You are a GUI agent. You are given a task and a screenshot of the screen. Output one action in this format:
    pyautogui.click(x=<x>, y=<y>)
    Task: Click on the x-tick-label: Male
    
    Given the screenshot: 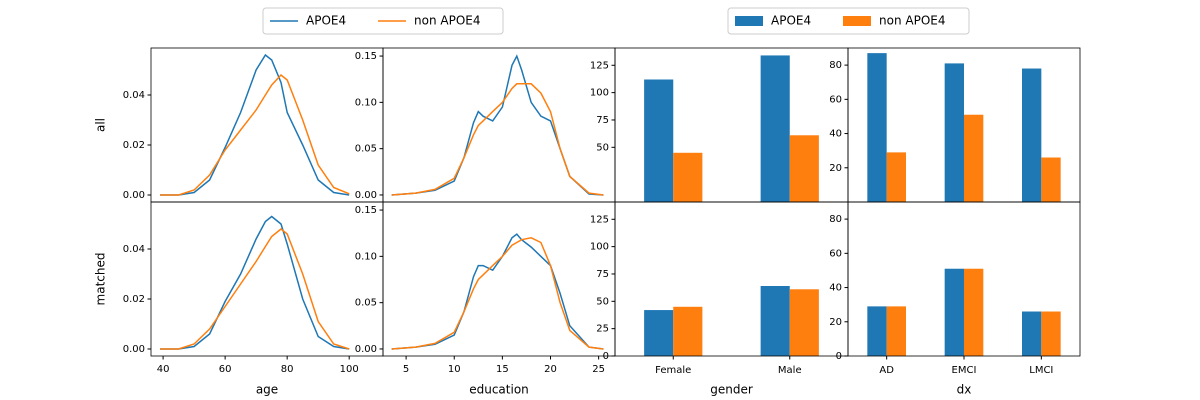 What is the action you would take?
    pyautogui.click(x=790, y=370)
    